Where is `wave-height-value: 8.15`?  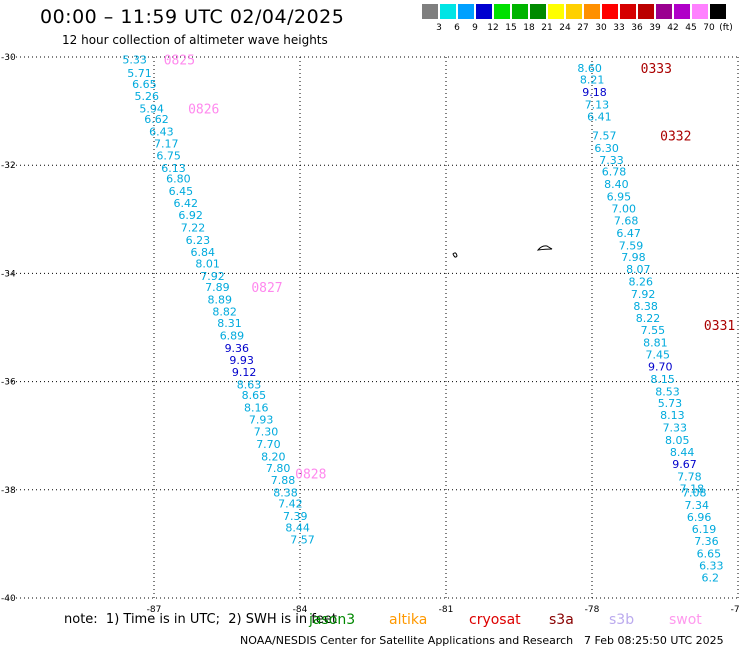
wave-height-value: 8.15 is located at coordinates (662, 379).